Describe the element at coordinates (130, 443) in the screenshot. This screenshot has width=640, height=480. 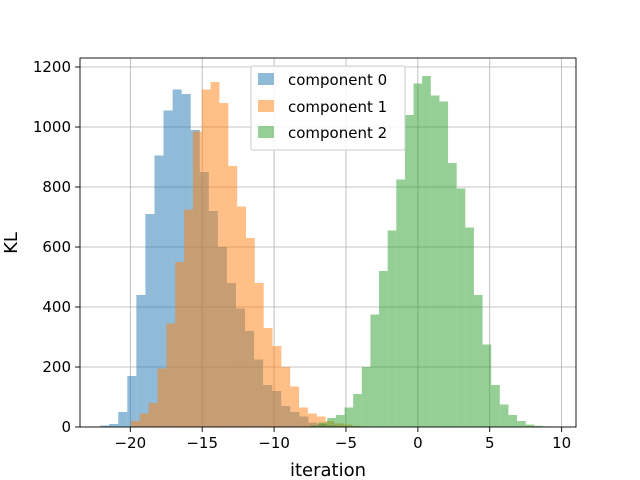
I see `x-tick-label: −20` at that location.